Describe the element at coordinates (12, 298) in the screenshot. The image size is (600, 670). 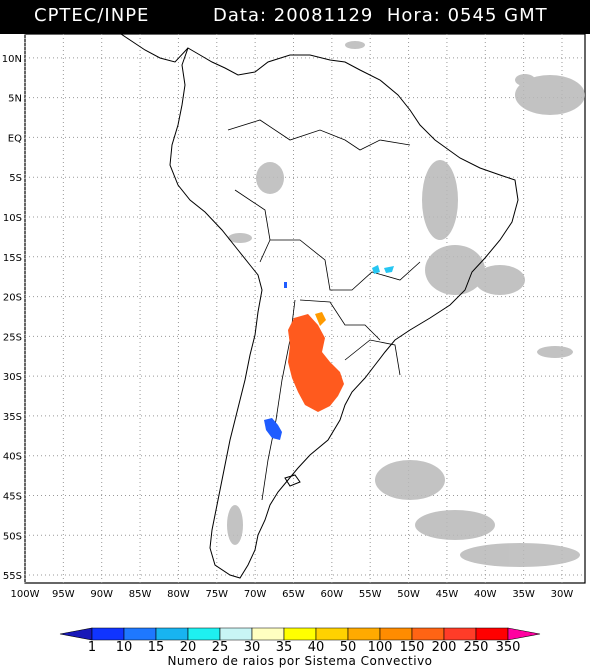
I see `lat-label: 20S` at that location.